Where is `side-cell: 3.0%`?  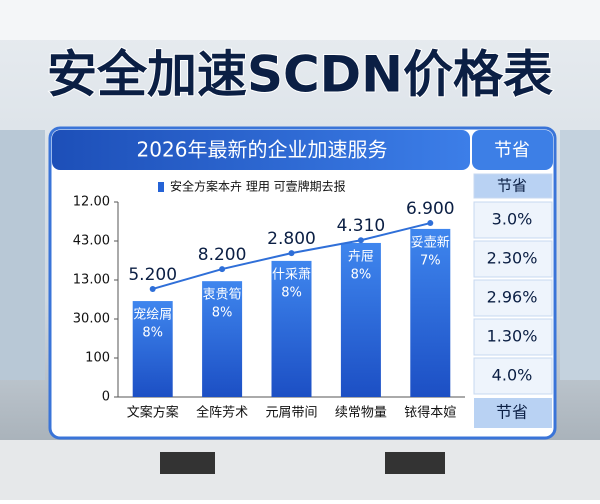 side-cell: 3.0% is located at coordinates (512, 219).